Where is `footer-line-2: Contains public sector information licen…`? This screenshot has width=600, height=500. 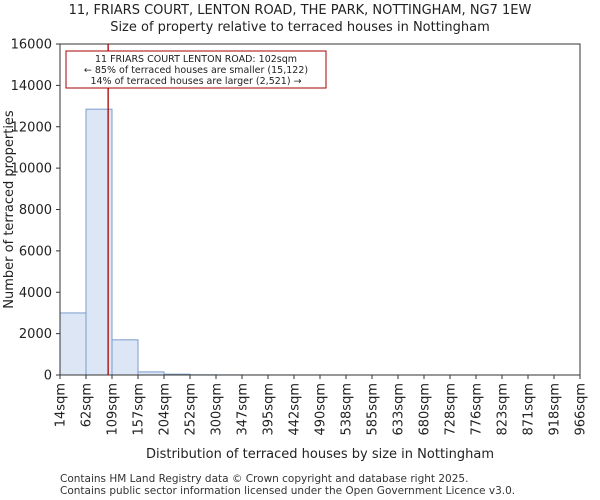
footer-line-2: Contains public sector information licen… is located at coordinates (288, 491).